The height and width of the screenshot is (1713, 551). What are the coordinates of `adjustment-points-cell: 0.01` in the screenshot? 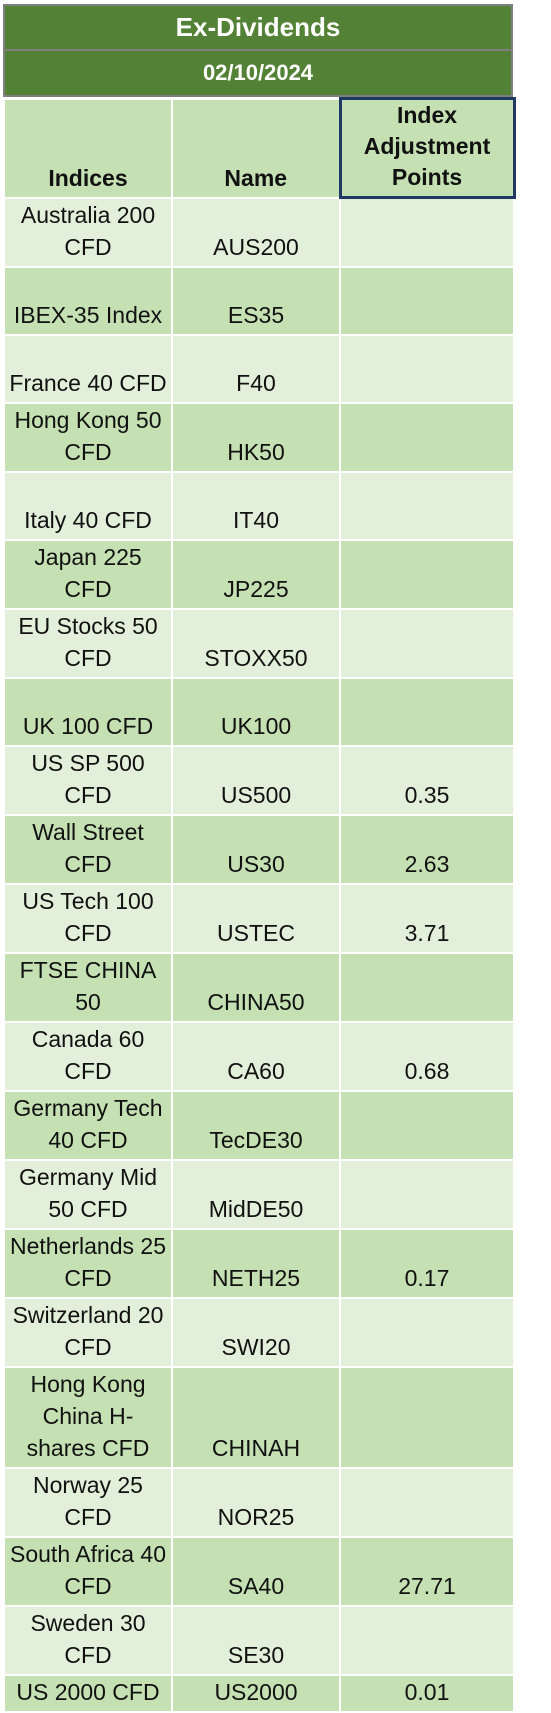 It's located at (427, 1693).